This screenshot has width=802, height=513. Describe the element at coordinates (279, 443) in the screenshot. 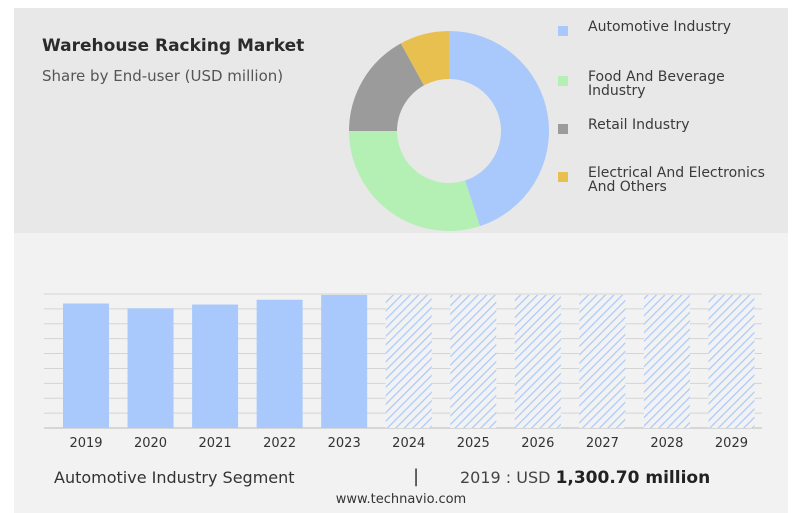

I see `x-tick-2022: 2022` at that location.